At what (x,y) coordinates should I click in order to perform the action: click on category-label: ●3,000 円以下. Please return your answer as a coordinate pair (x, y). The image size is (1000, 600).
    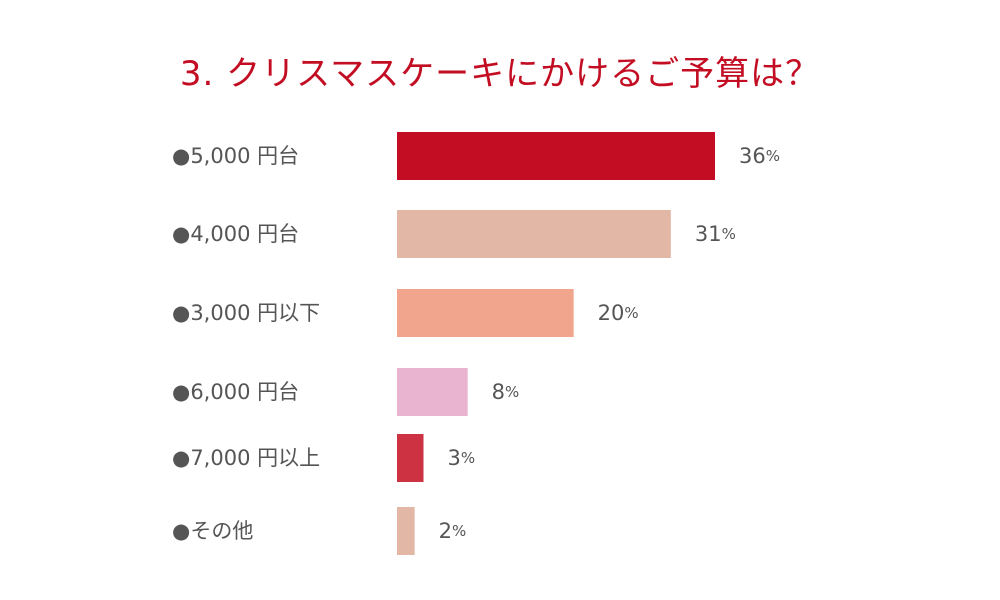
    Looking at the image, I should click on (246, 313).